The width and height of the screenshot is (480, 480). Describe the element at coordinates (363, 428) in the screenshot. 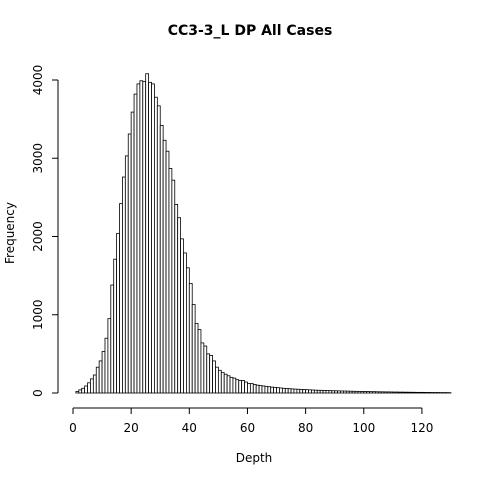

I see `x-tick-label: 100` at that location.